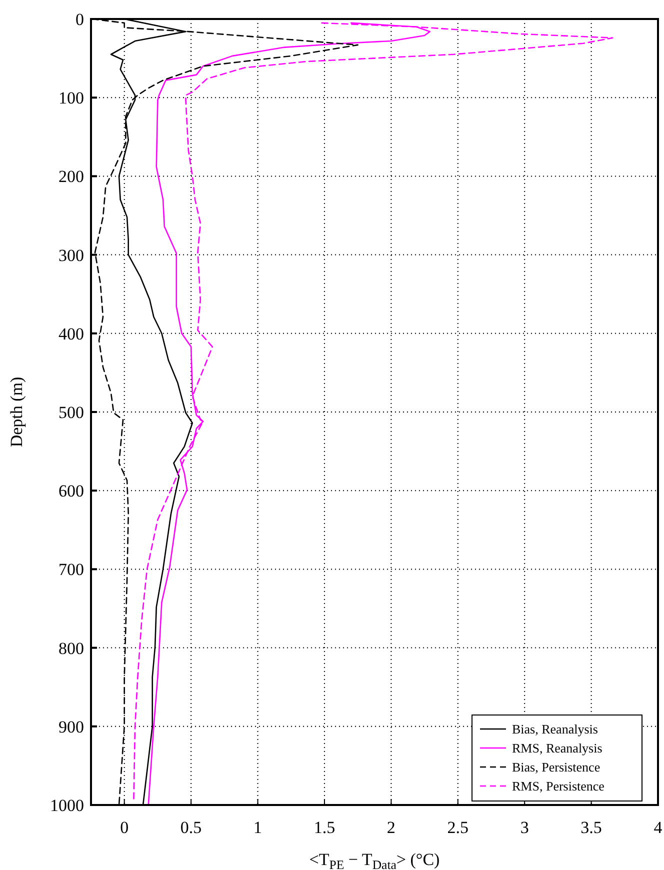  I want to click on y-tick-label: 300, so click(71, 255).